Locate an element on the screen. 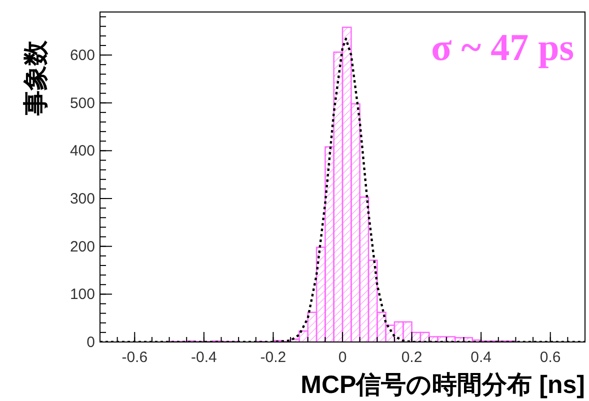 This screenshot has width=589, height=401. y-tick-label: 600 is located at coordinates (82, 55).